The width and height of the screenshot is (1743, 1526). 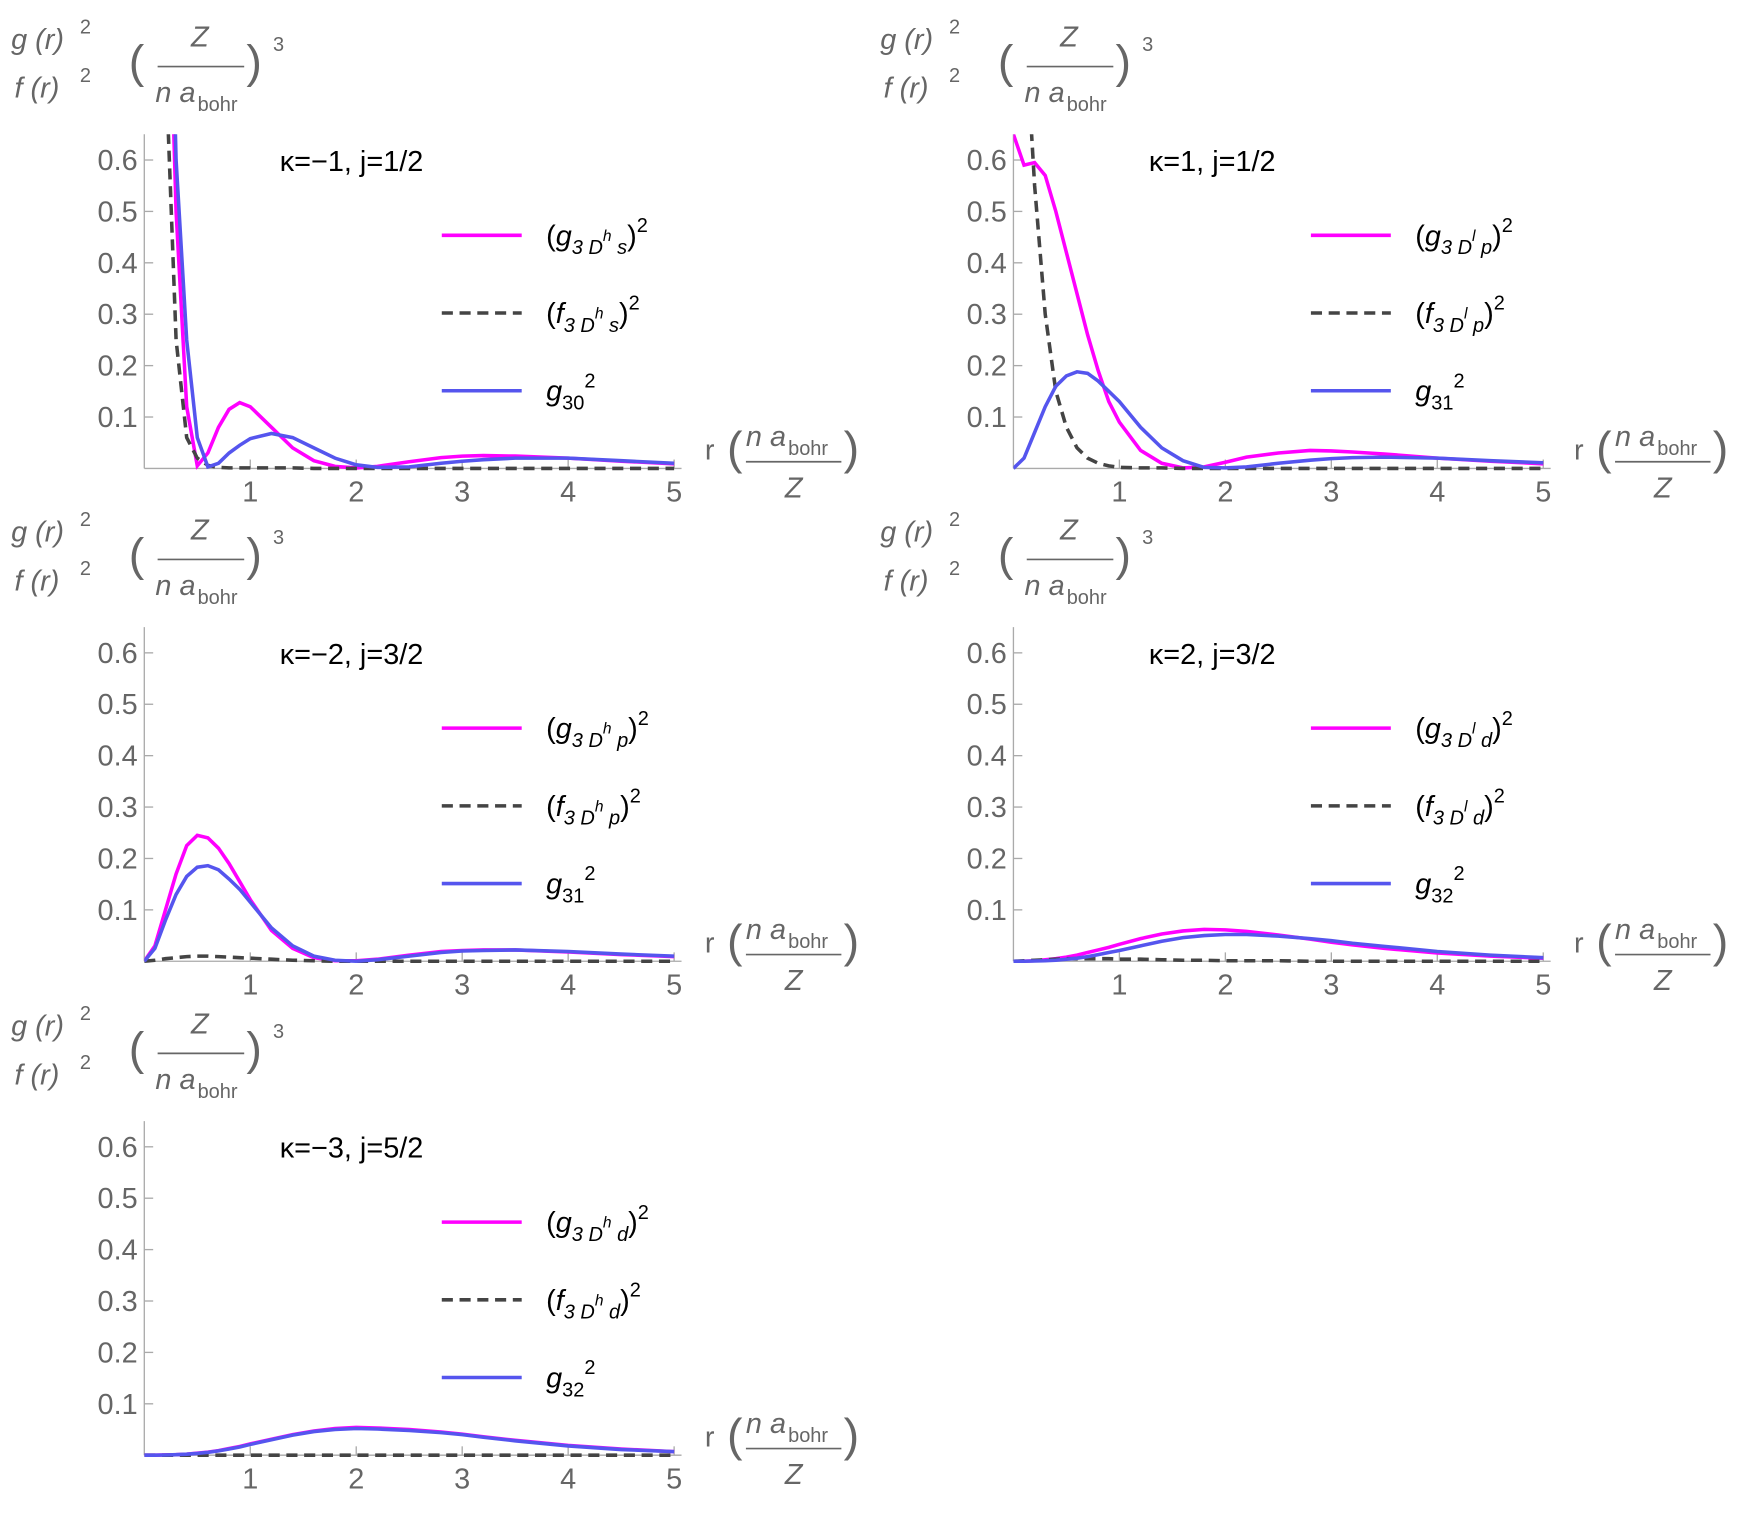 I want to click on legend-label: (f3 Dh s)2, so click(x=593, y=315).